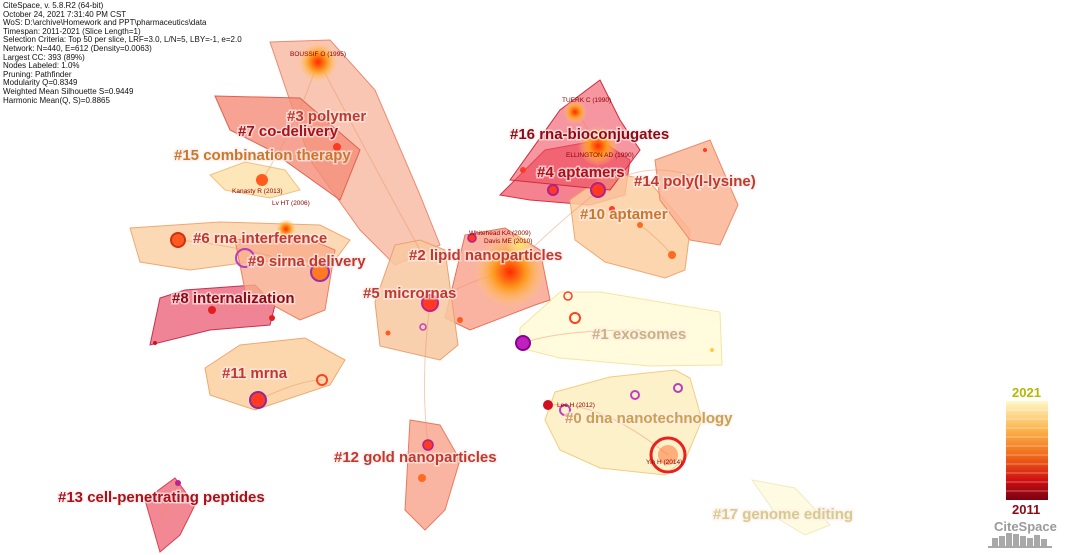 The width and height of the screenshot is (1065, 555). What do you see at coordinates (233, 298) in the screenshot?
I see `cluster-label-8: #8 internalization` at bounding box center [233, 298].